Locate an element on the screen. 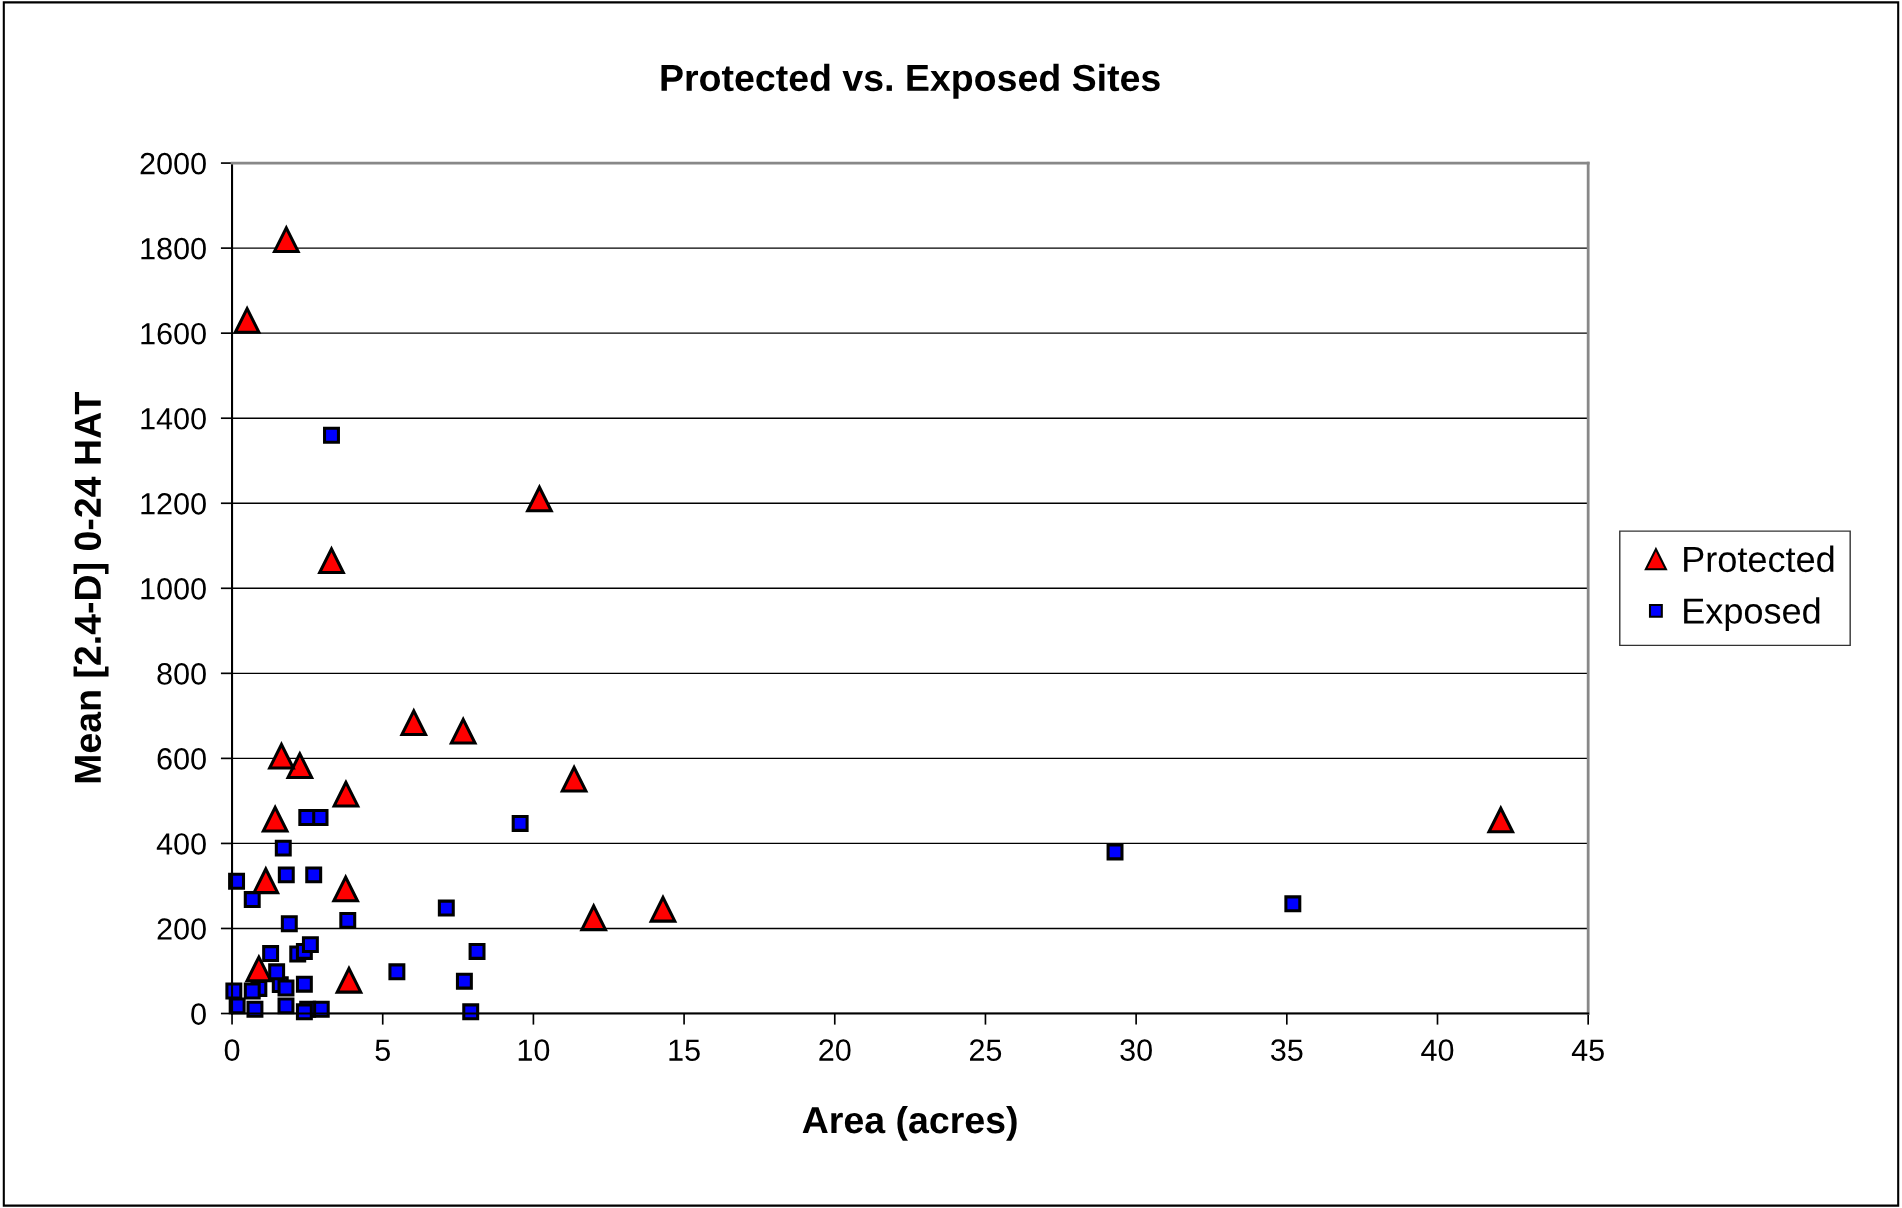 This screenshot has height=1208, width=1902. x-tick-label: 0 is located at coordinates (232, 1050).